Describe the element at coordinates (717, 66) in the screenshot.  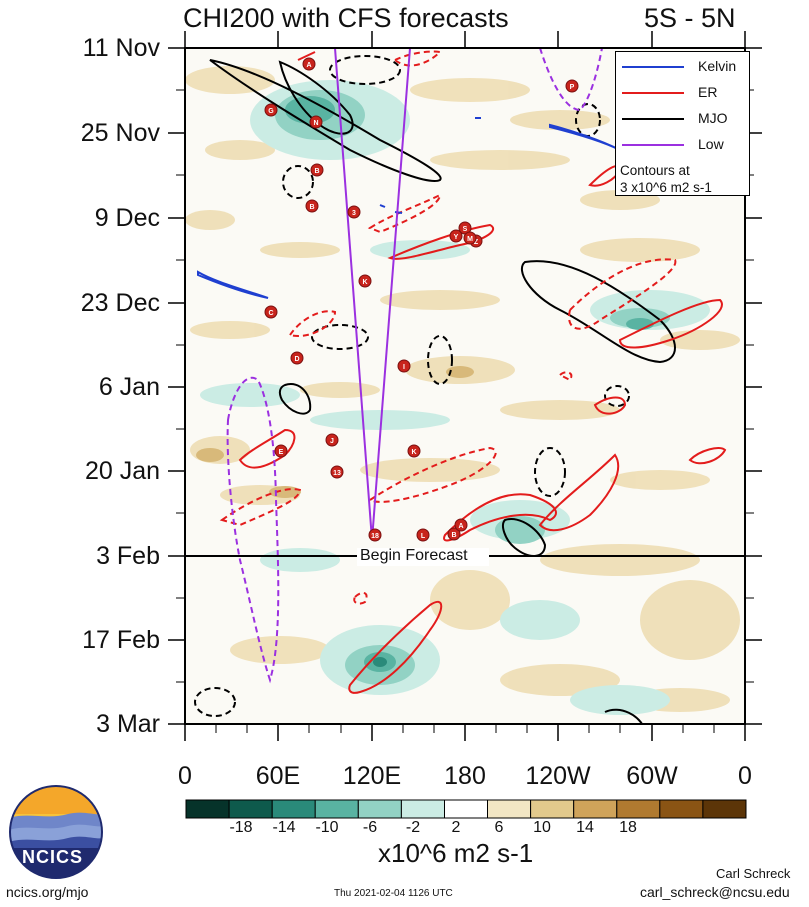
I see `legend-label: Kelvin` at that location.